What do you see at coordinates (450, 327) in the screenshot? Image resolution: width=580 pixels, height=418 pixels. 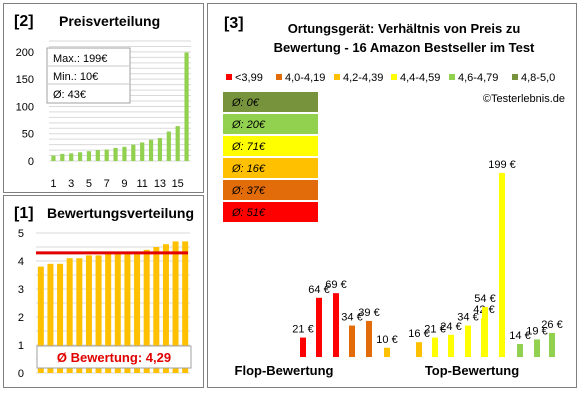 I see `price-data-label: 24 €` at bounding box center [450, 327].